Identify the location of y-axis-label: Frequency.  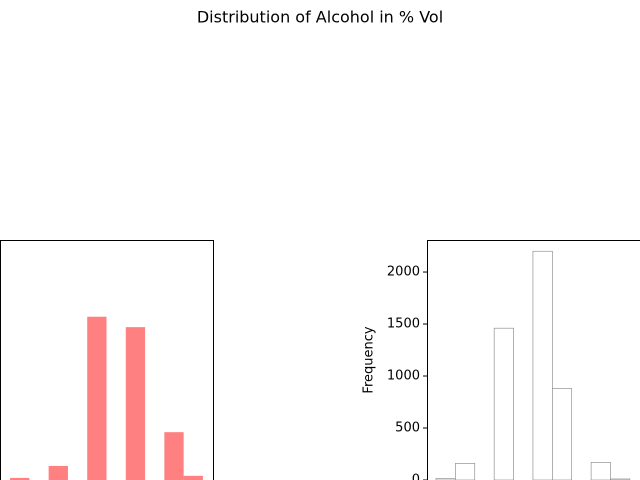
(369, 359).